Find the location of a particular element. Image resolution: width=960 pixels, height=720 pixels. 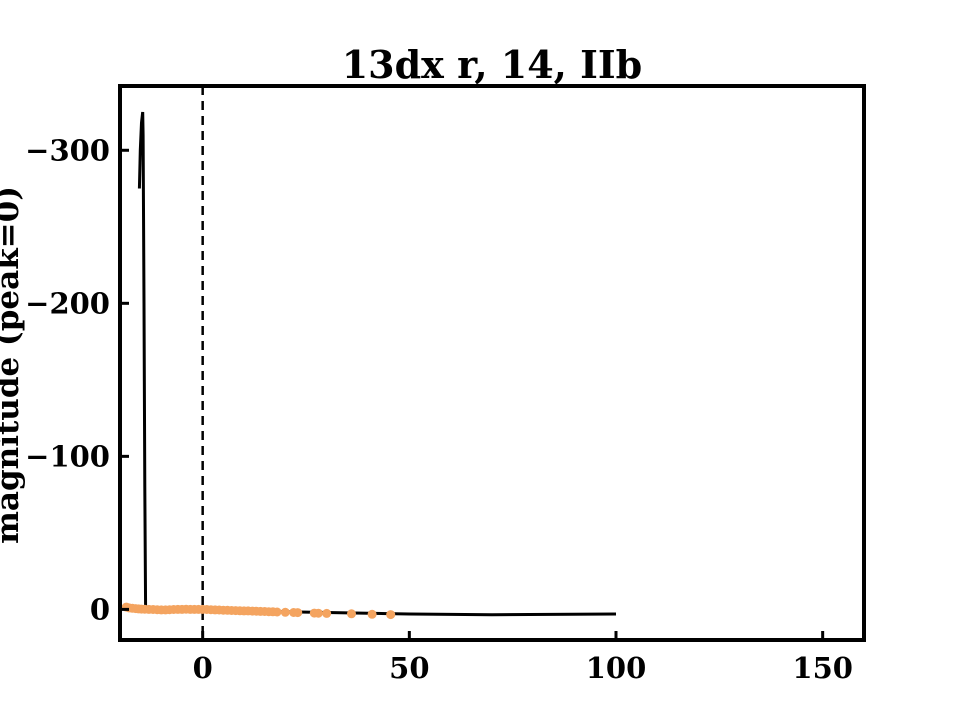

chart-title: 13dx r, 14, IIb is located at coordinates (492, 64).